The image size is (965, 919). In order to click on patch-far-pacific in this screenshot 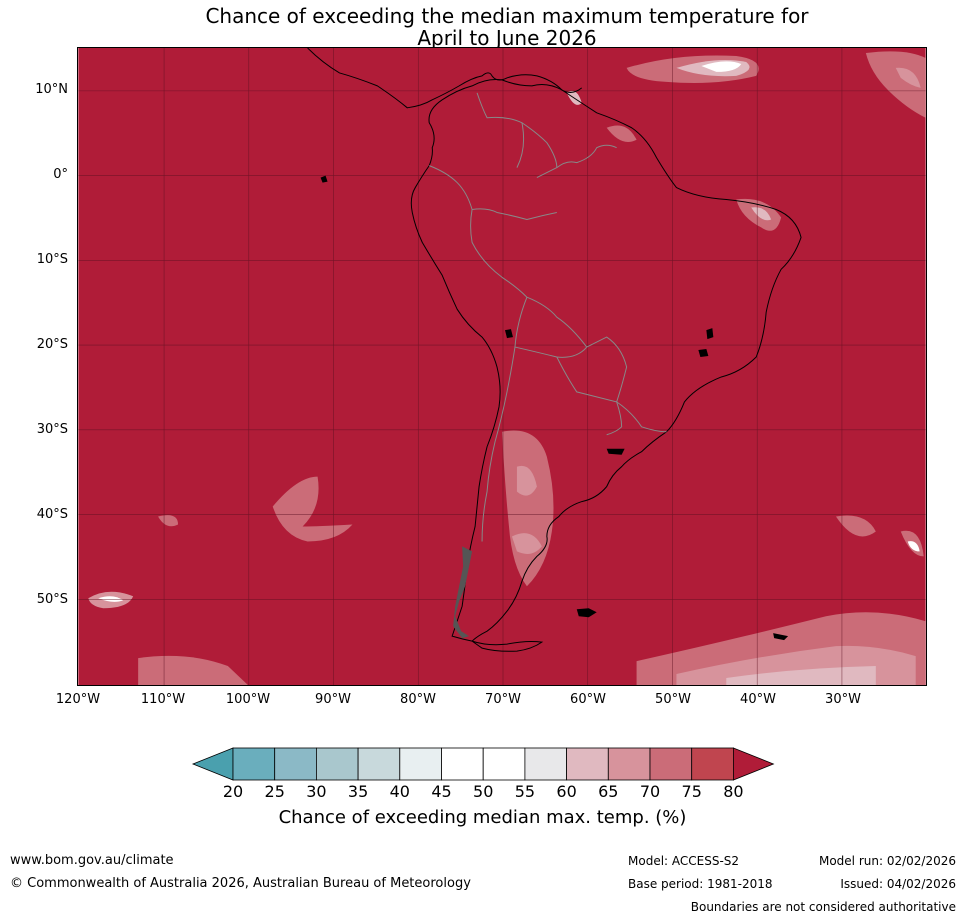, I will do `click(168, 521)`.